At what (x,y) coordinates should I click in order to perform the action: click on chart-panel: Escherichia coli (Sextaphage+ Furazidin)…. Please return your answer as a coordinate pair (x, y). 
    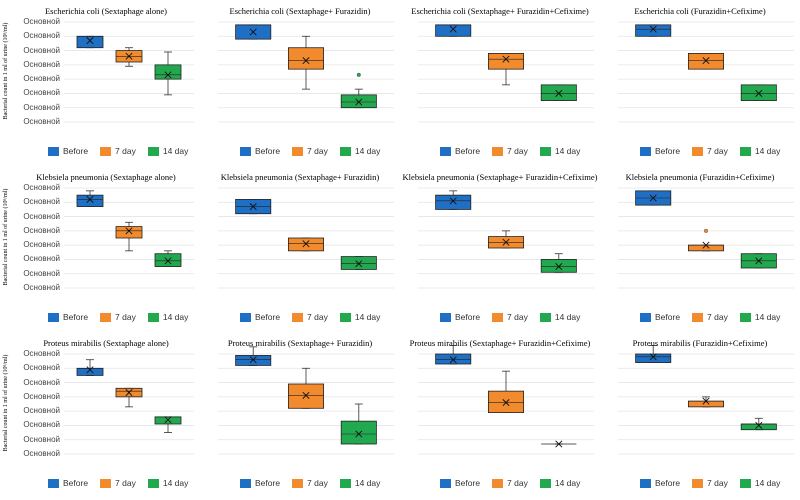
    Looking at the image, I should click on (300, 83).